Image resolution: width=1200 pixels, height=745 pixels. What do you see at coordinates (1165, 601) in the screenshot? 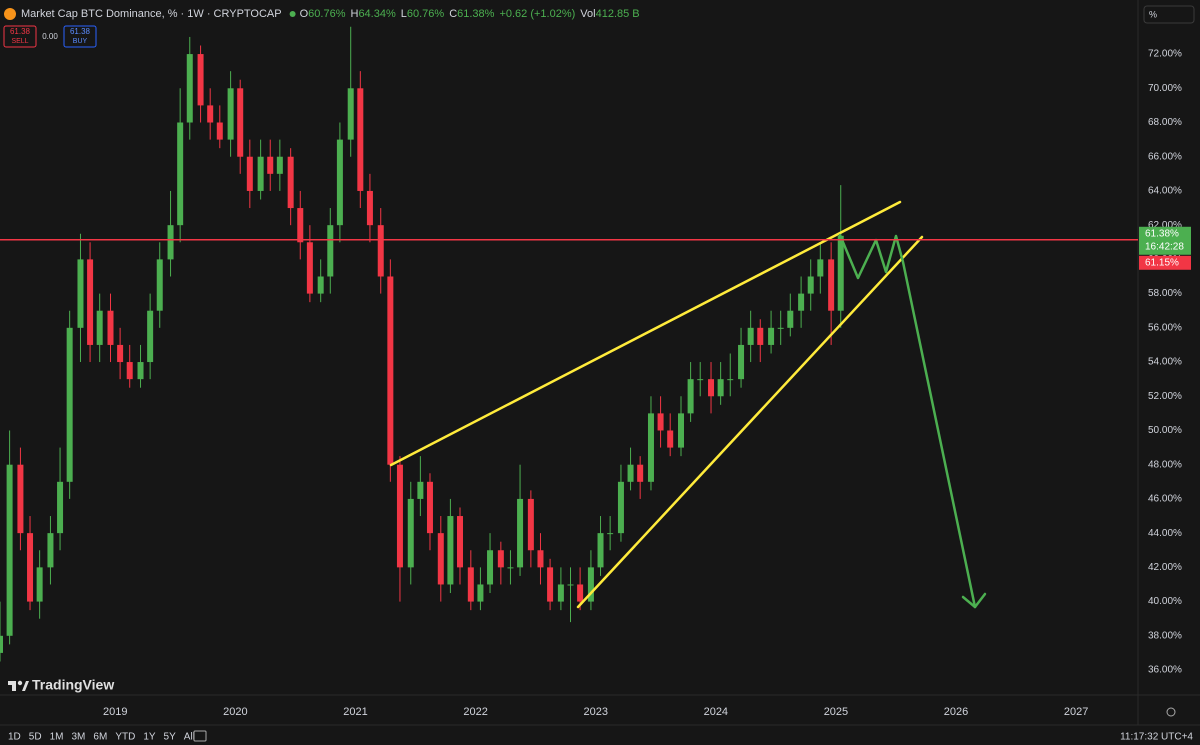
I see `y-tick-label: 40.00%` at bounding box center [1165, 601].